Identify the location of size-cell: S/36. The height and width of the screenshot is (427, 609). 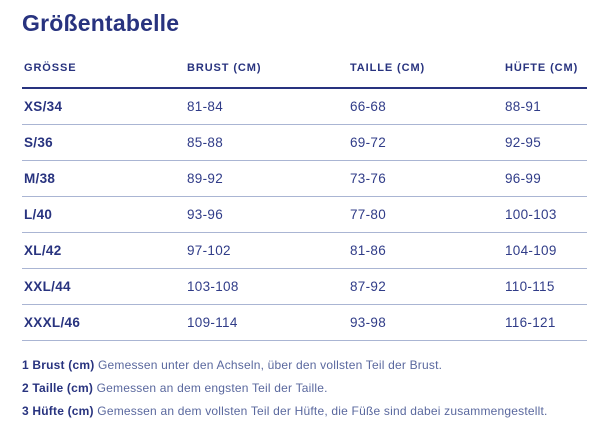
(103, 142).